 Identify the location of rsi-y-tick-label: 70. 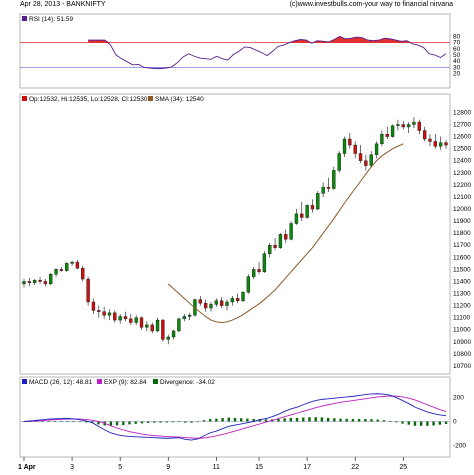
(457, 43).